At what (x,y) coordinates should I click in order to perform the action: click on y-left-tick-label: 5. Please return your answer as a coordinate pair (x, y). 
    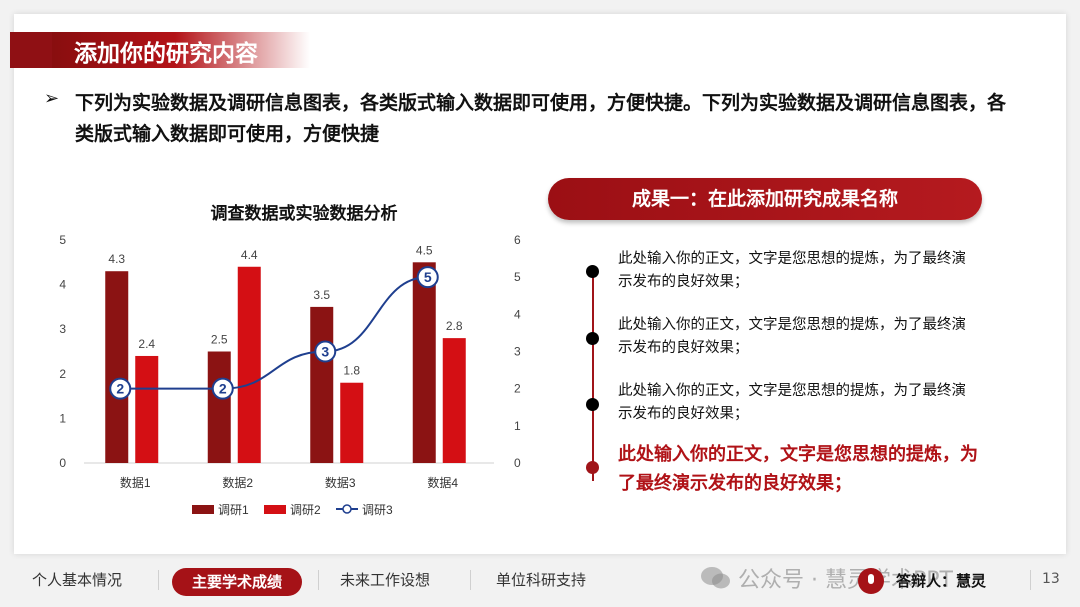
    Looking at the image, I should click on (62, 240).